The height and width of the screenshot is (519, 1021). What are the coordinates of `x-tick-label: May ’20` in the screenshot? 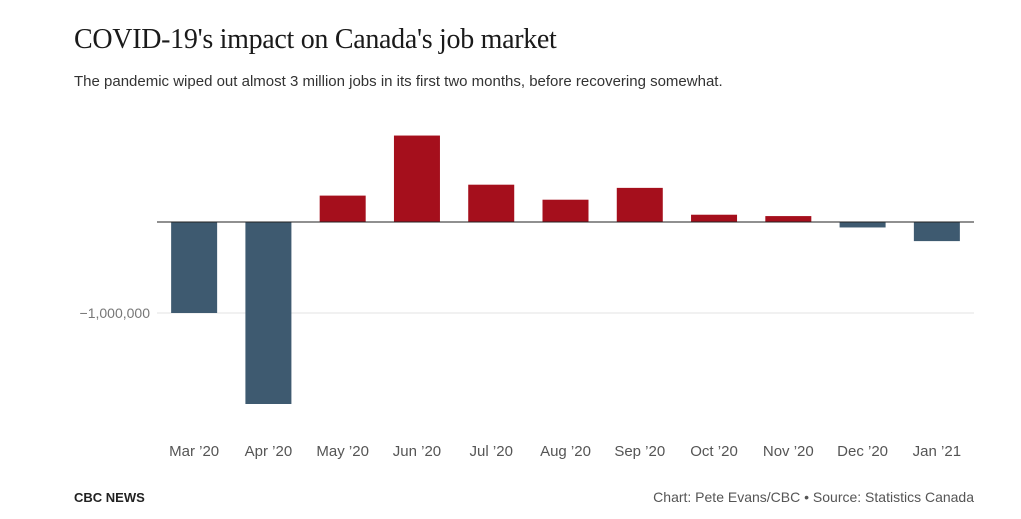 It's located at (342, 451).